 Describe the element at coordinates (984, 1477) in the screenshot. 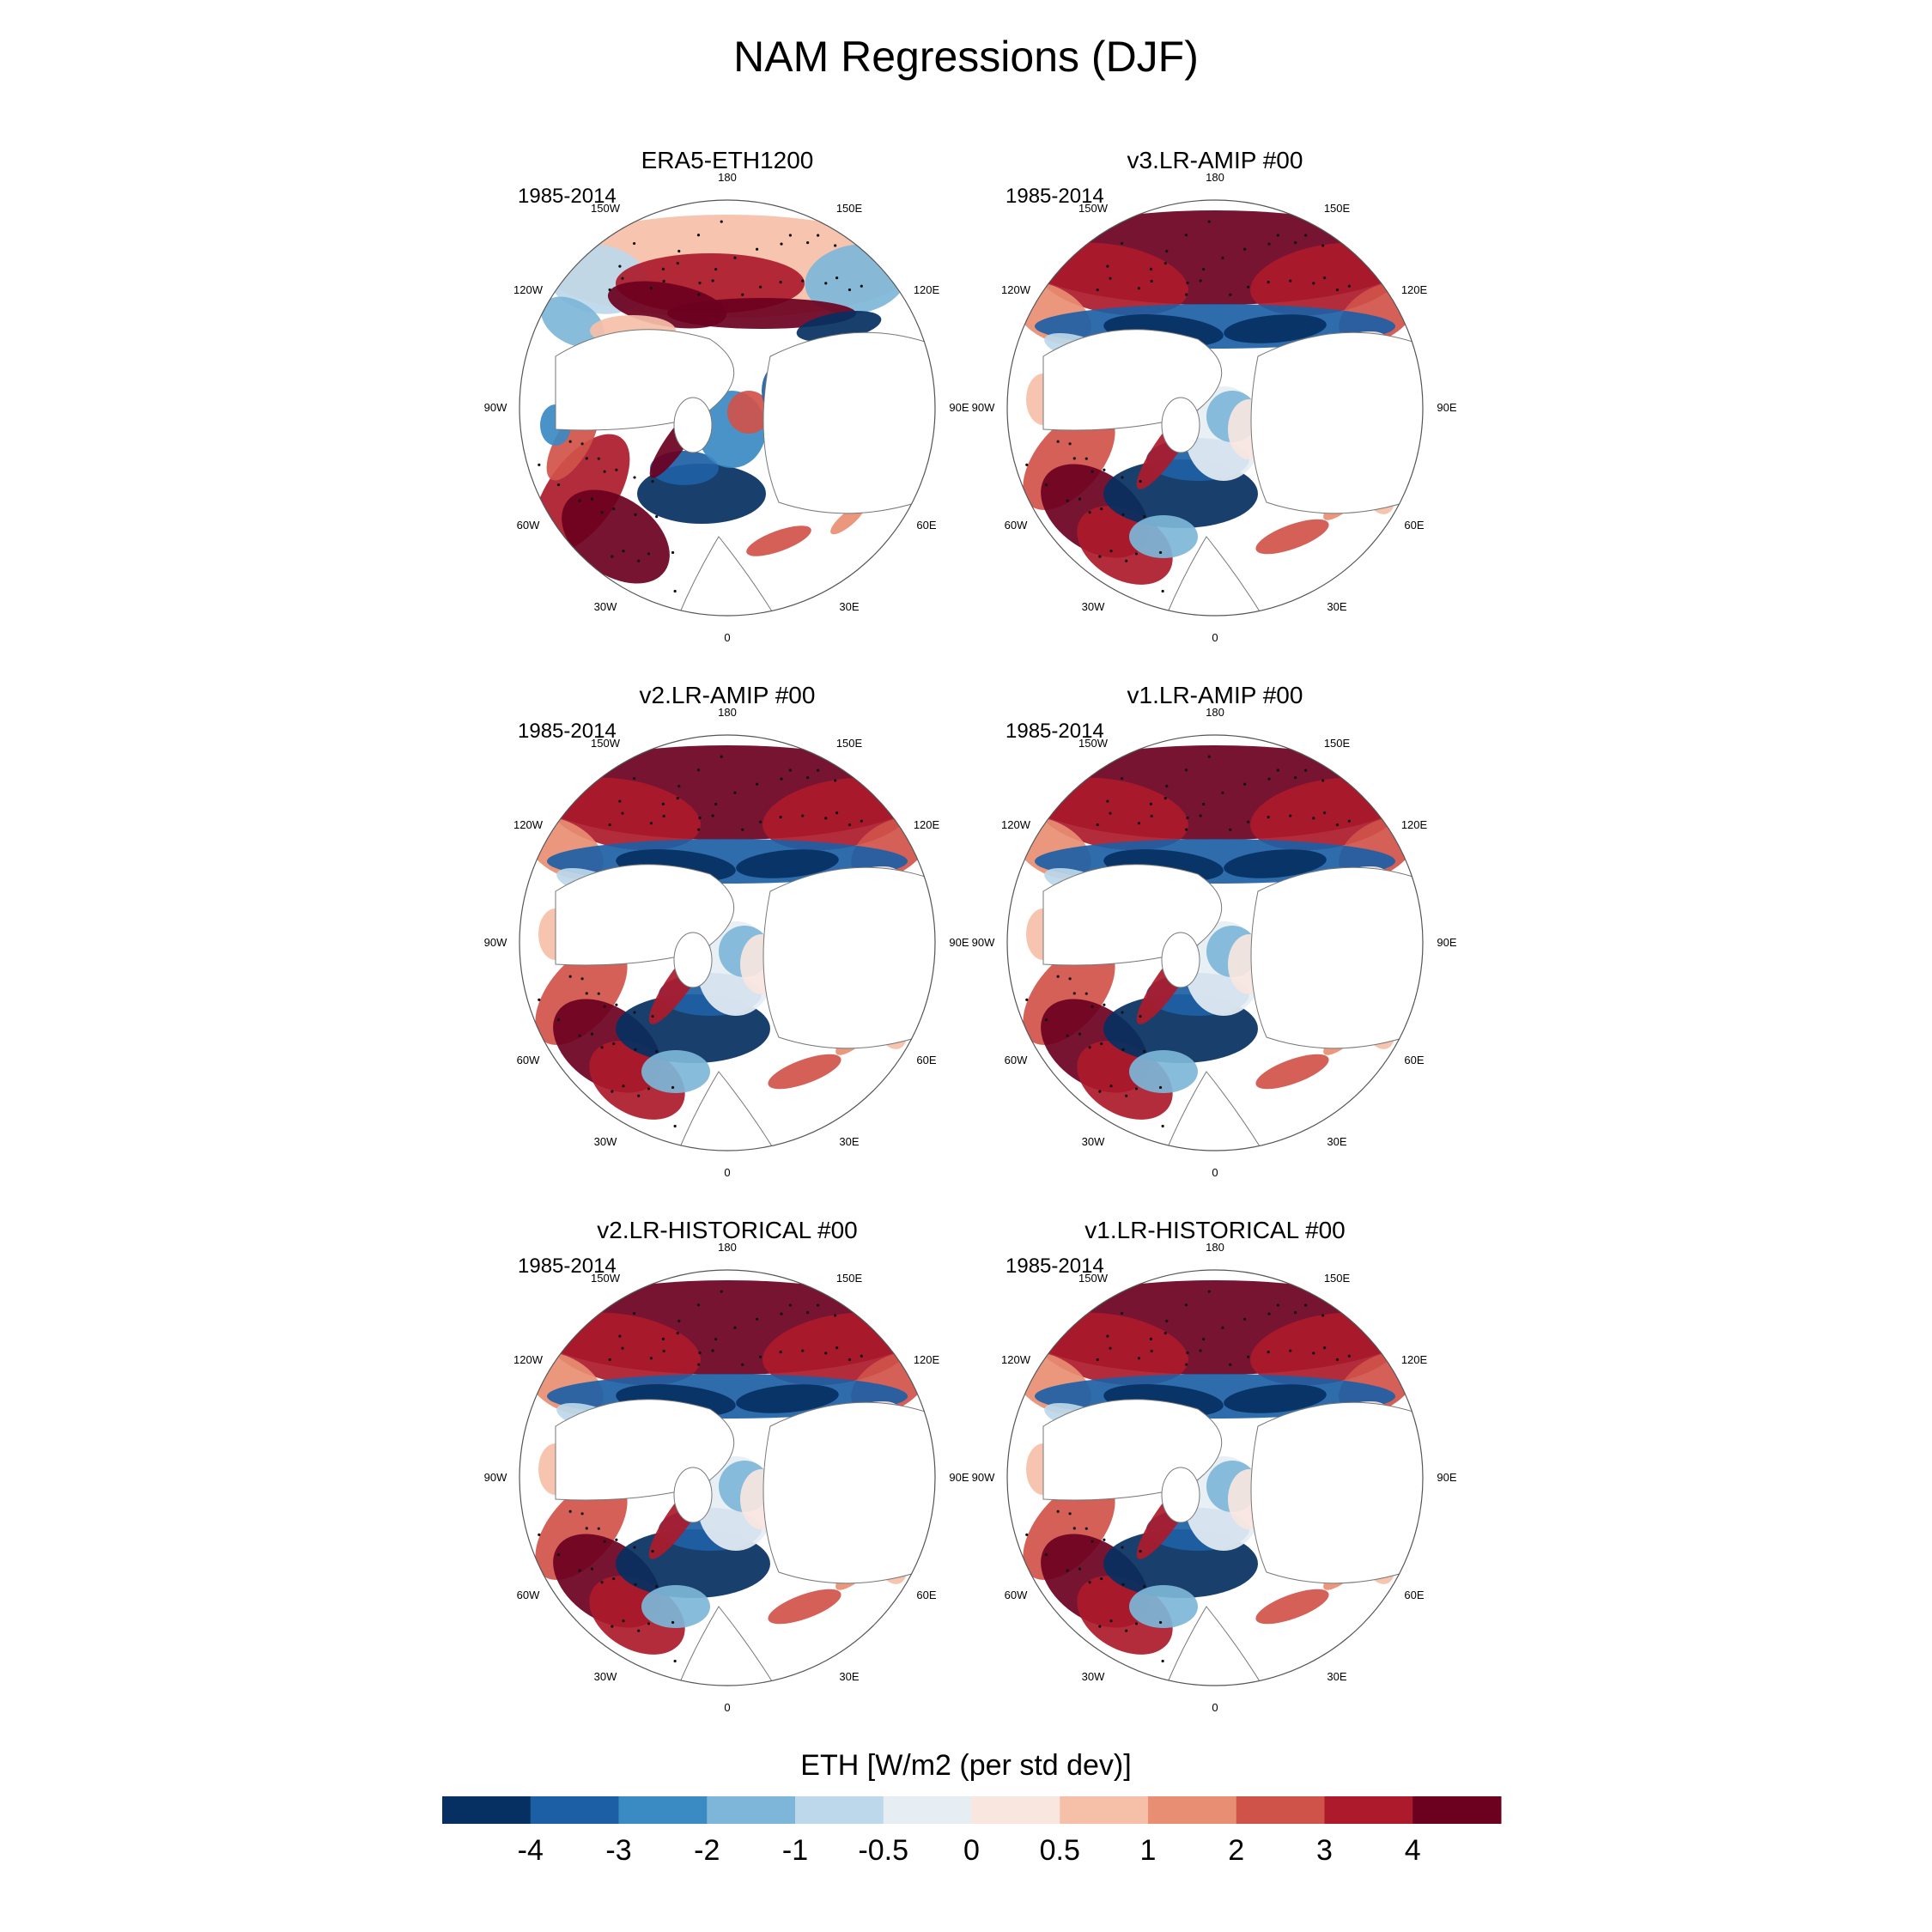

I see `longitude-label: 90W` at that location.